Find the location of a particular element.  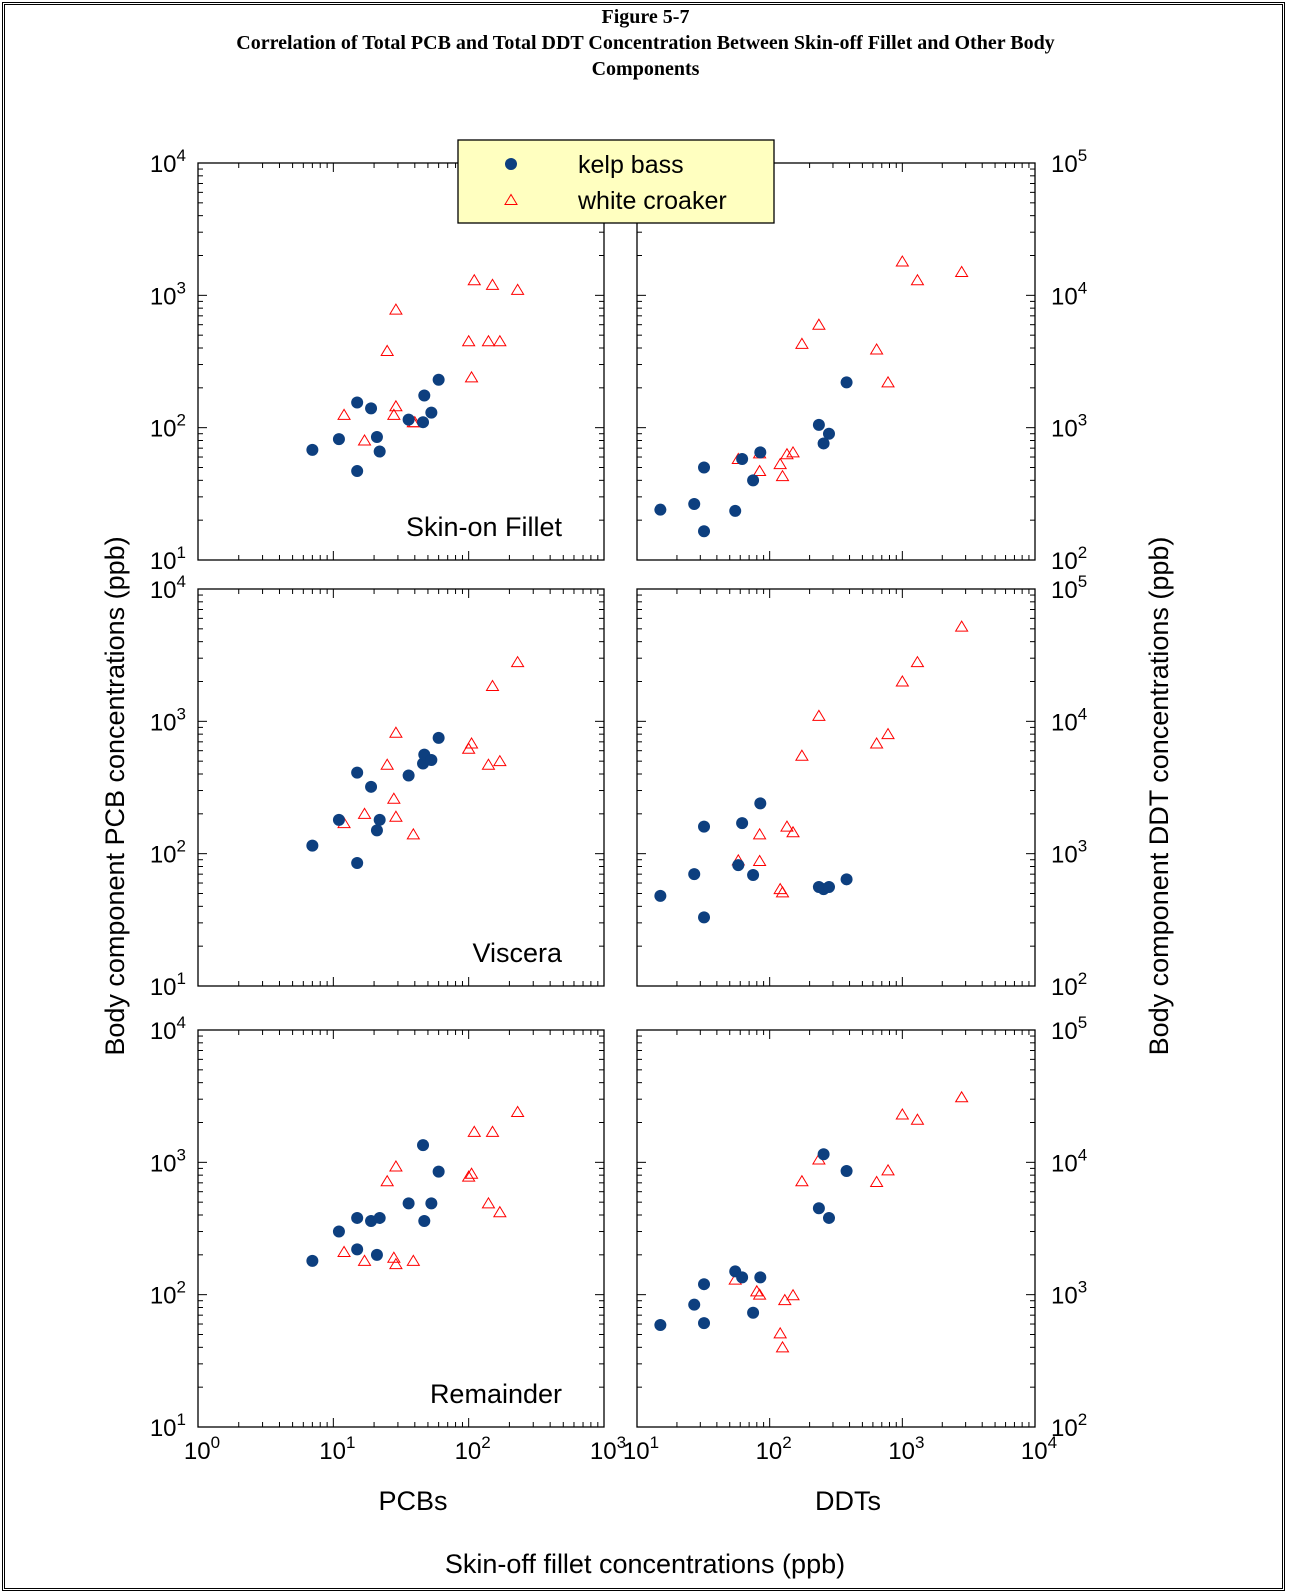

x-tick-label: 10³ is located at coordinates (906, 1449).